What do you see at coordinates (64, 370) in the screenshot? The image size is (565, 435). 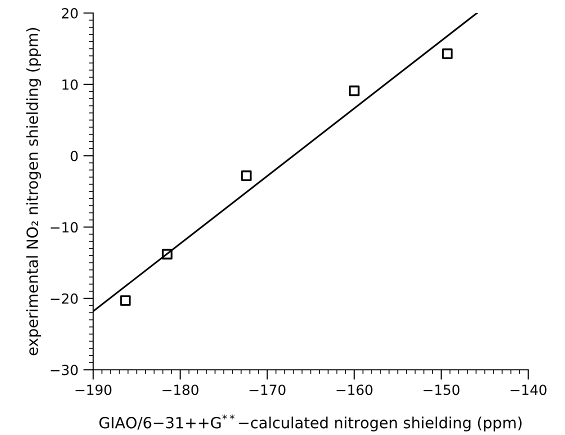 I see `y-tick-label: −30` at bounding box center [64, 370].